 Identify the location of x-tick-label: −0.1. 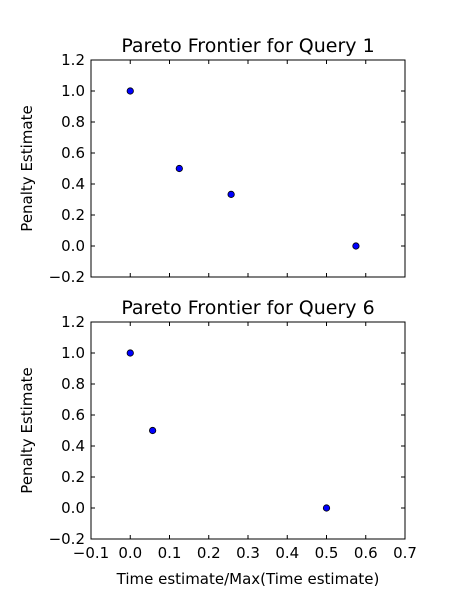
(91, 553).